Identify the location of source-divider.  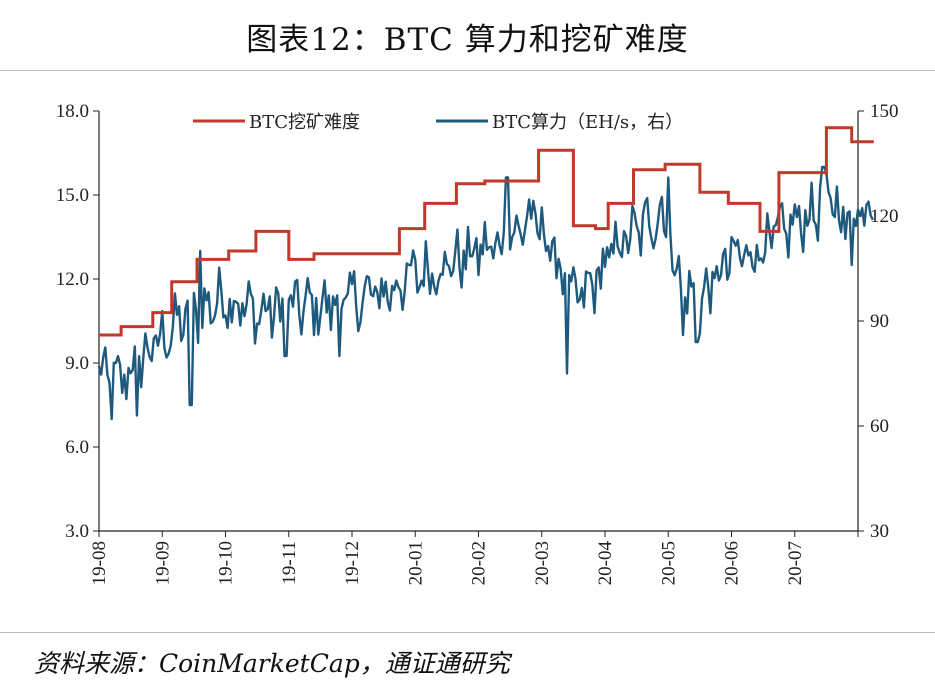
(467, 632).